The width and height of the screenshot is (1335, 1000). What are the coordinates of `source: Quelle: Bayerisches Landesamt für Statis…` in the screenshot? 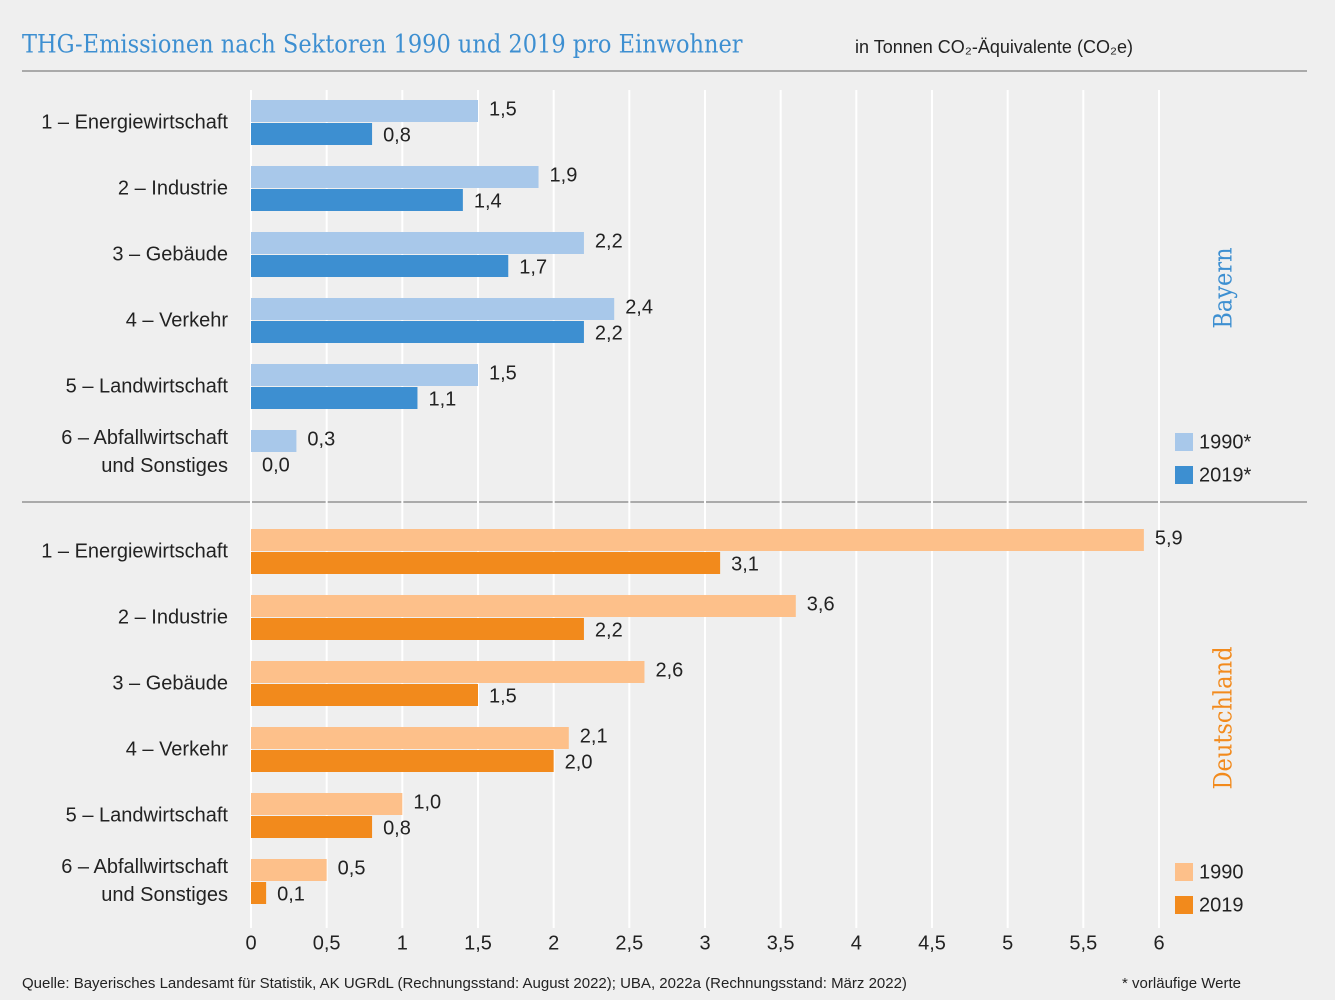 It's located at (464, 983).